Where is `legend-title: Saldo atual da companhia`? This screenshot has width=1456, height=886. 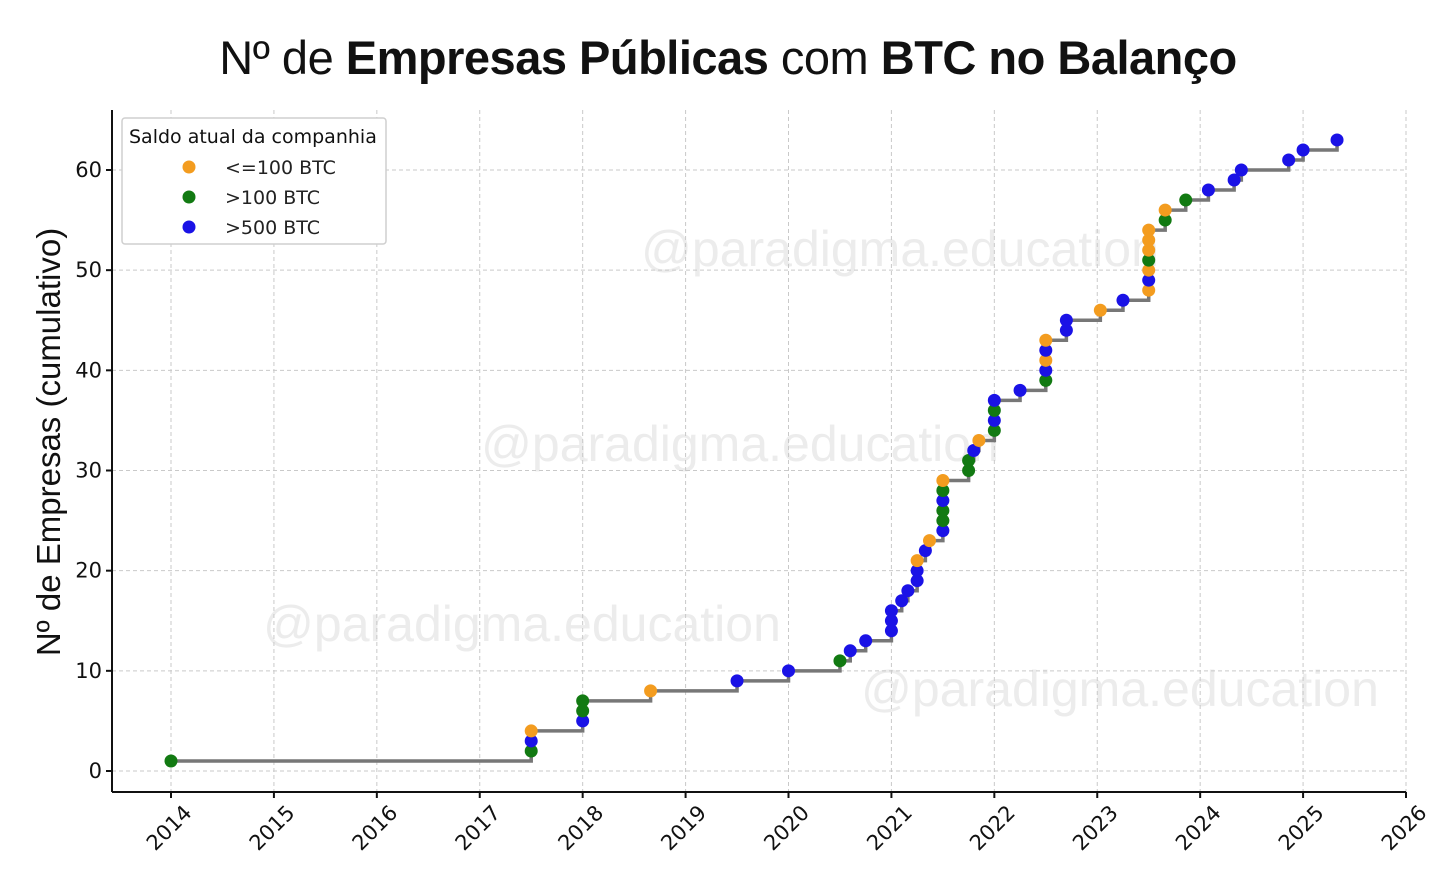 legend-title: Saldo atual da companhia is located at coordinates (253, 137).